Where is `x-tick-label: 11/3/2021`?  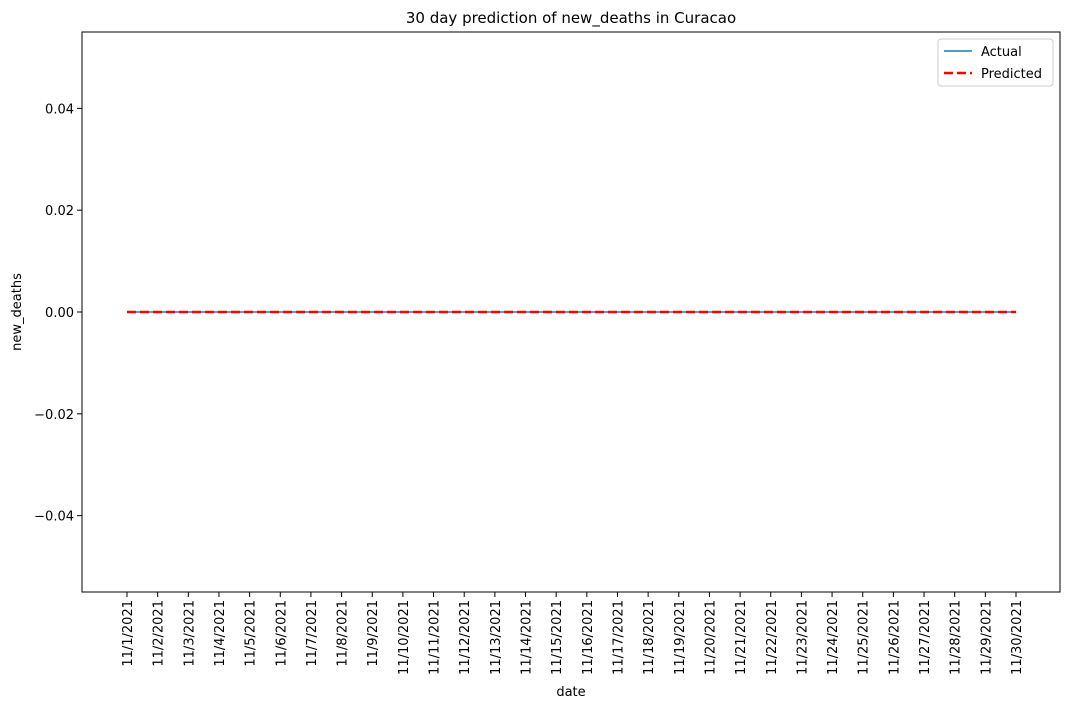 x-tick-label: 11/3/2021 is located at coordinates (189, 633).